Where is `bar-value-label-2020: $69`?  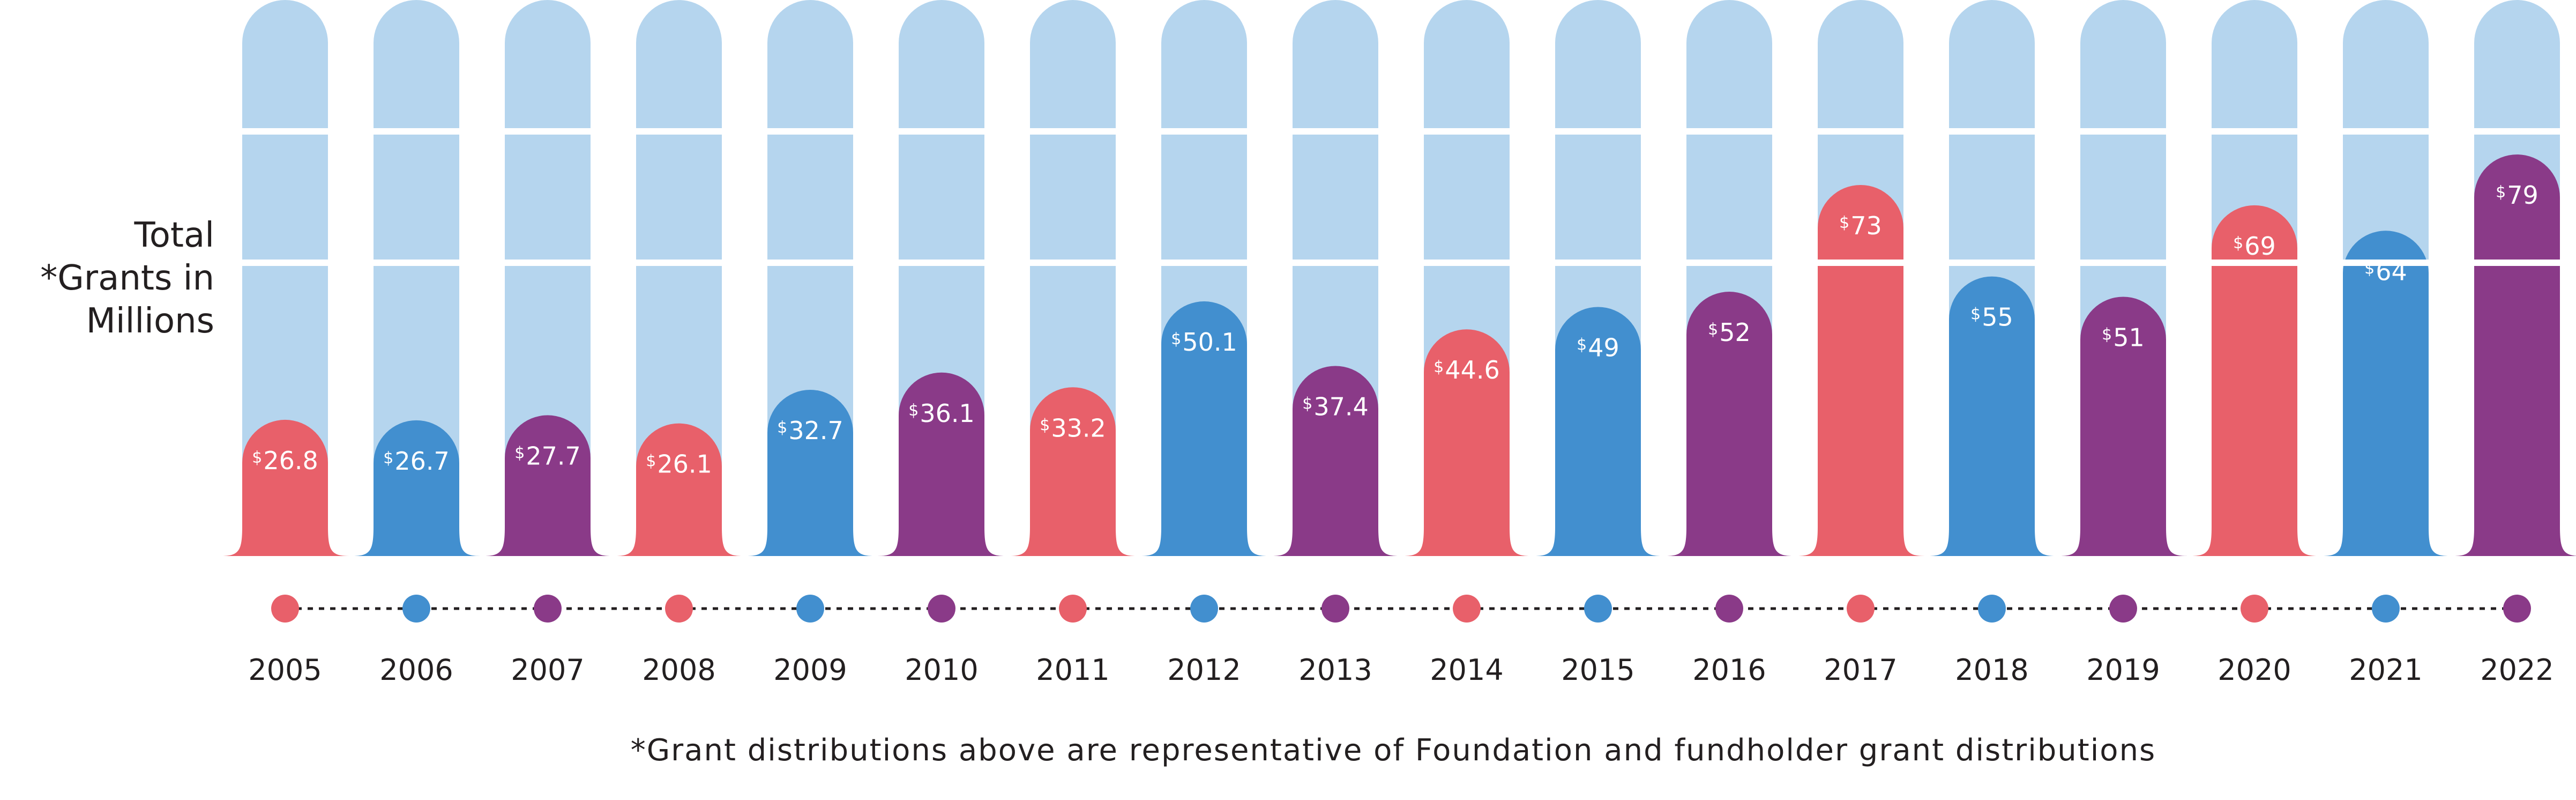
bar-value-label-2020: $69 is located at coordinates (2255, 247).